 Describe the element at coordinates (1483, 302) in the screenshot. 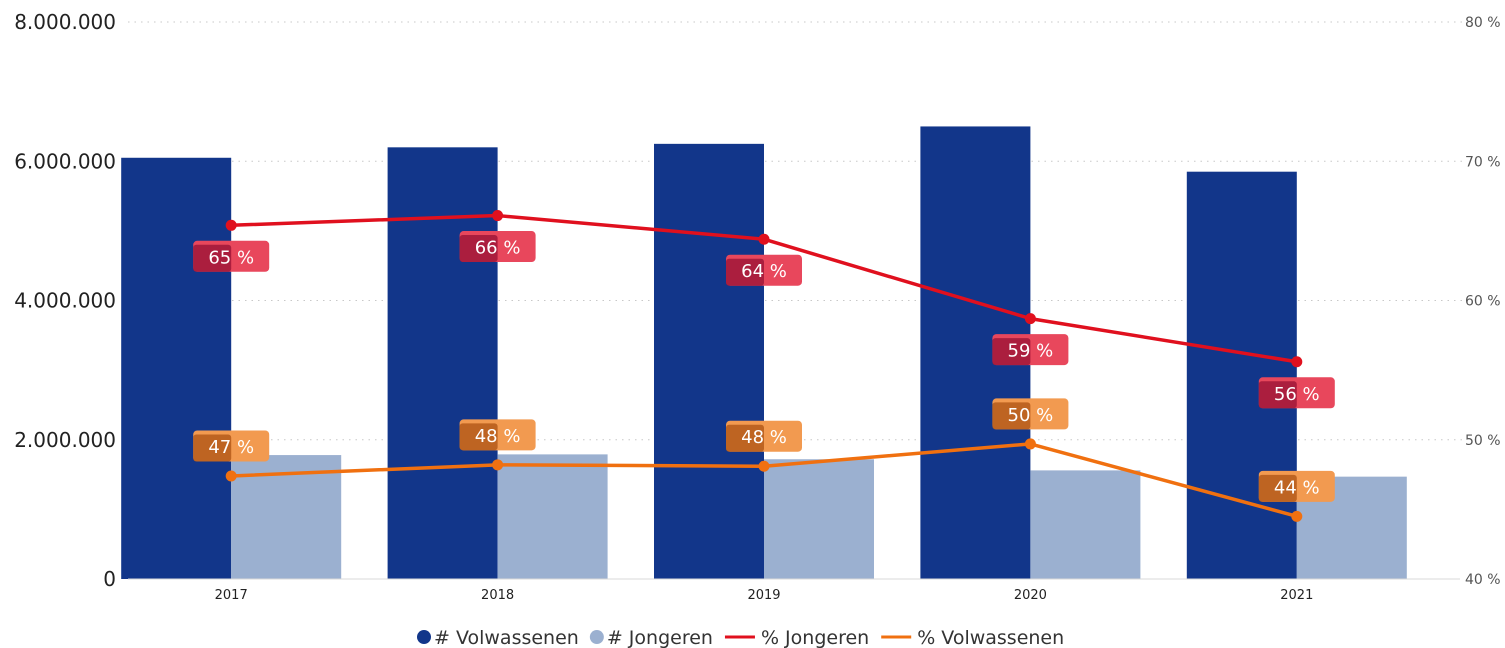

I see `y-right-tick-label: 60 %` at that location.